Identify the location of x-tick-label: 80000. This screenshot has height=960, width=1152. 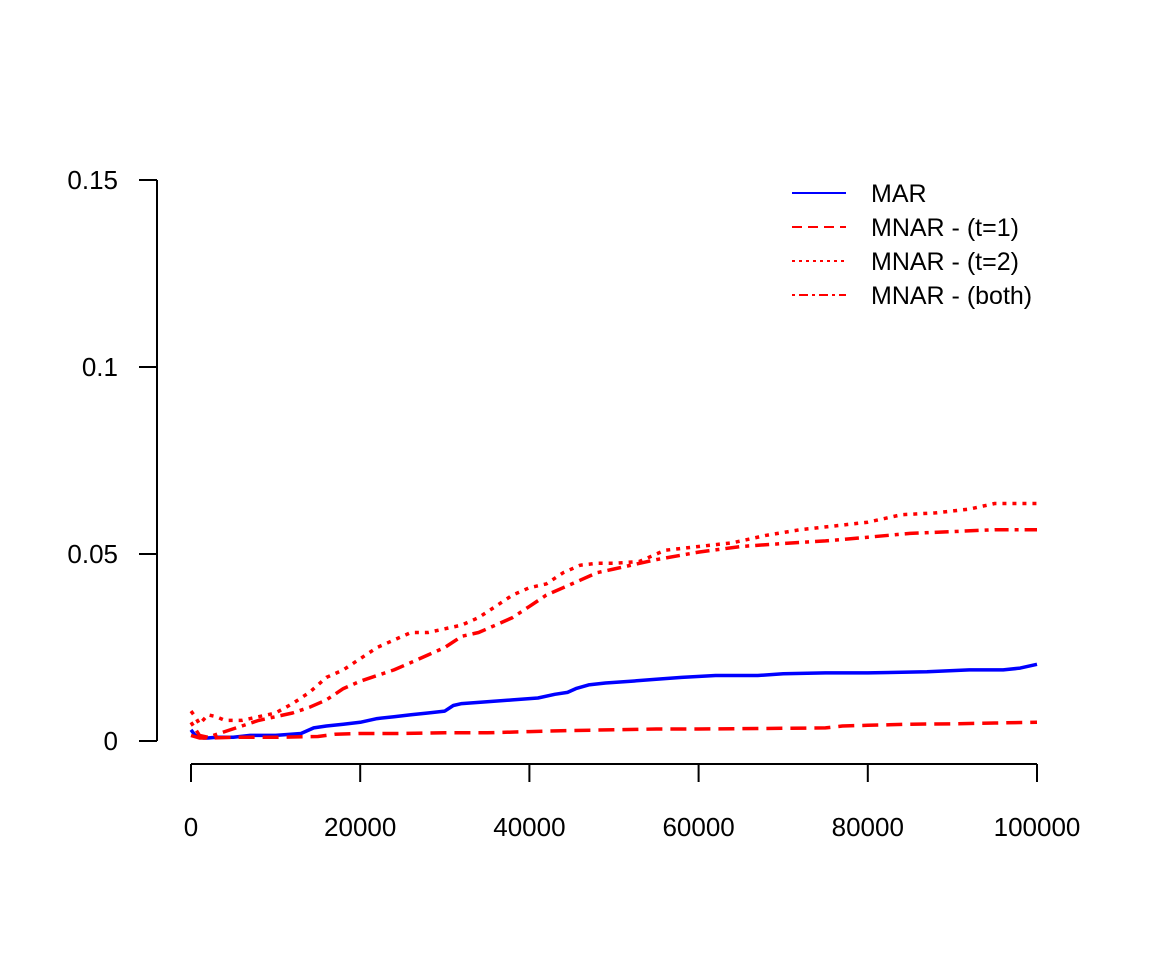
(868, 827).